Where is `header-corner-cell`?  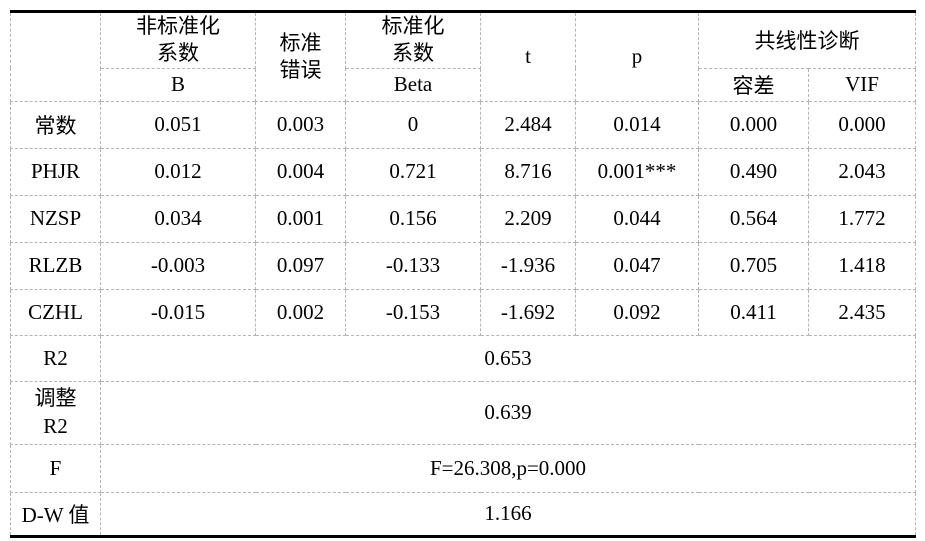
header-corner-cell is located at coordinates (55, 56).